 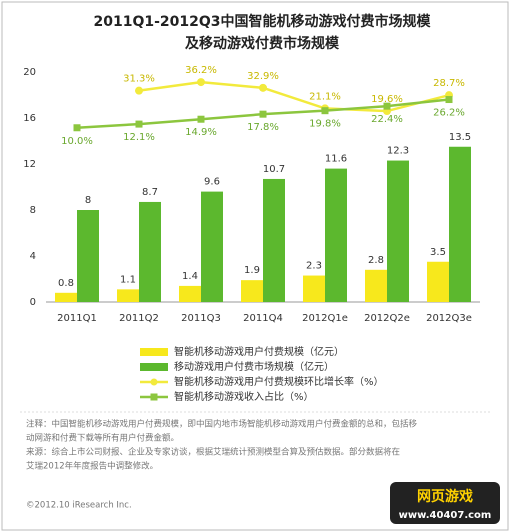 I want to click on data-label: 36.2%, so click(x=201, y=70).